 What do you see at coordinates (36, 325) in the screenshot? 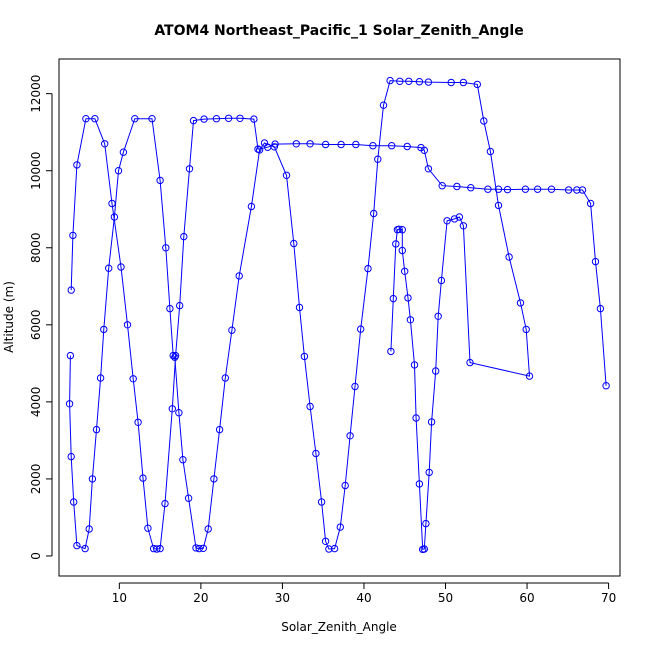
I see `y-tick-label: 6000` at bounding box center [36, 325].